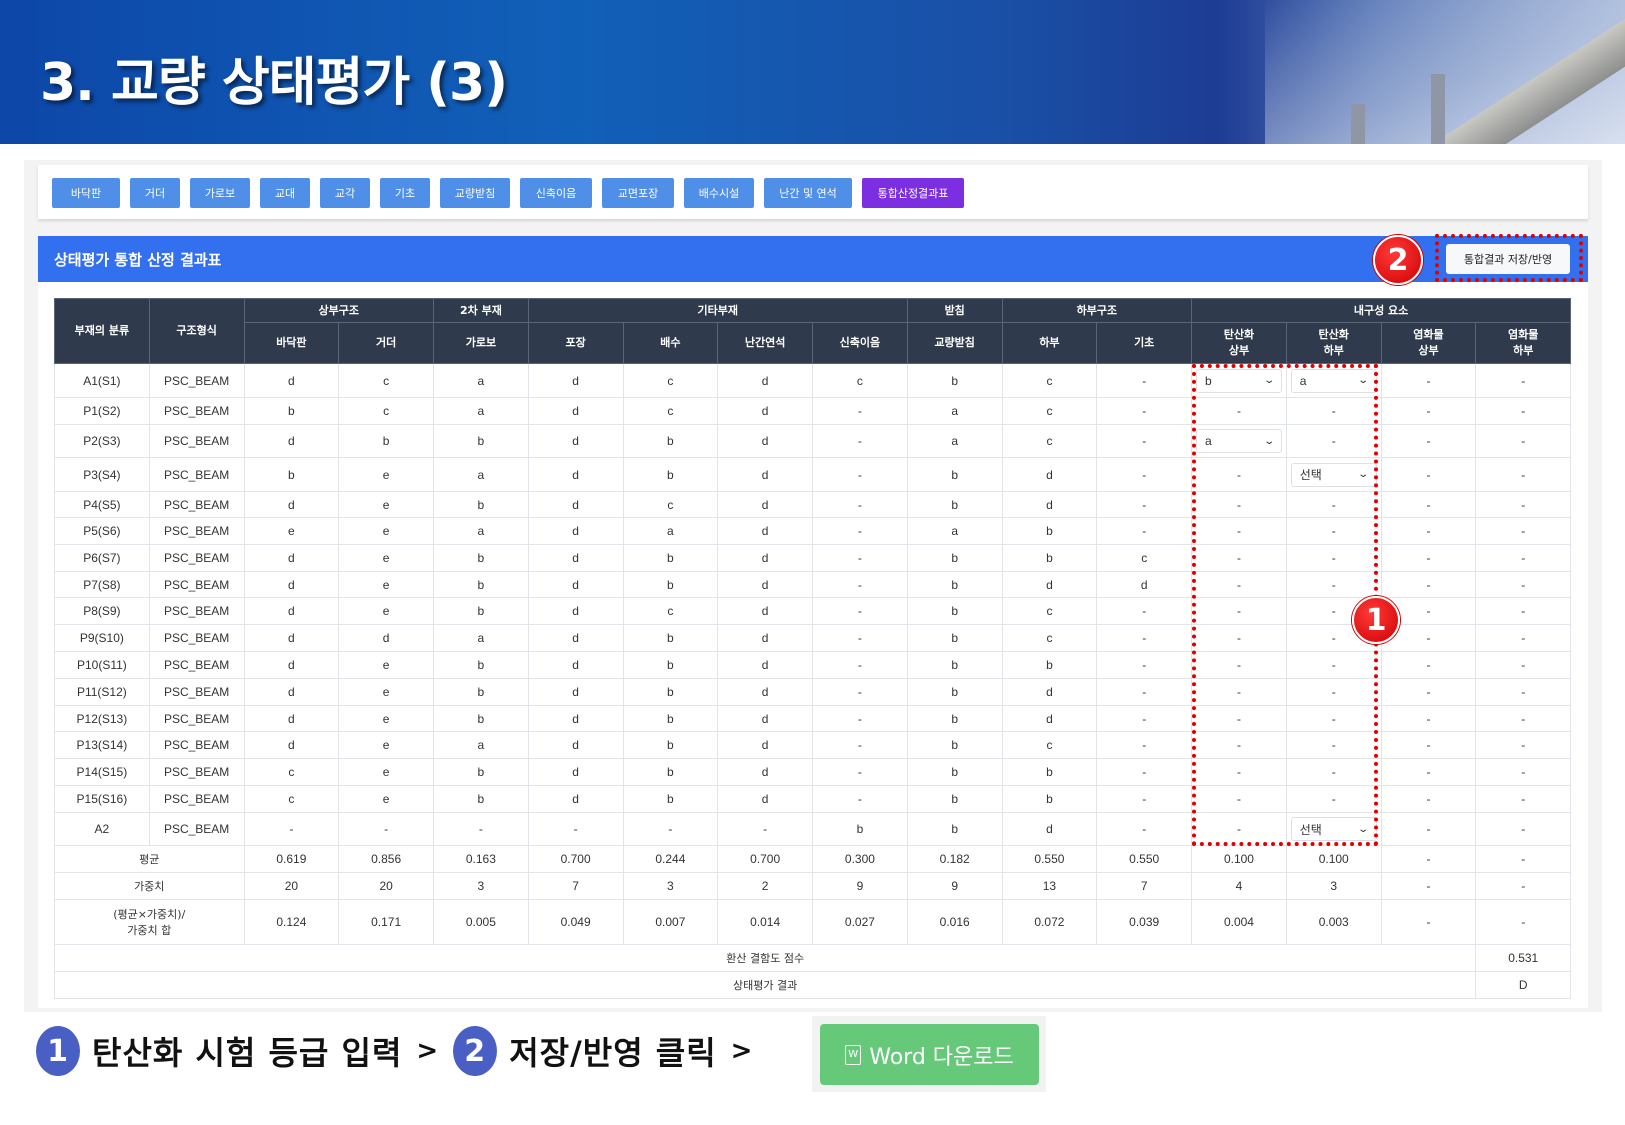  What do you see at coordinates (1238, 380) in the screenshot?
I see `grade-select: b ⌄` at bounding box center [1238, 380].